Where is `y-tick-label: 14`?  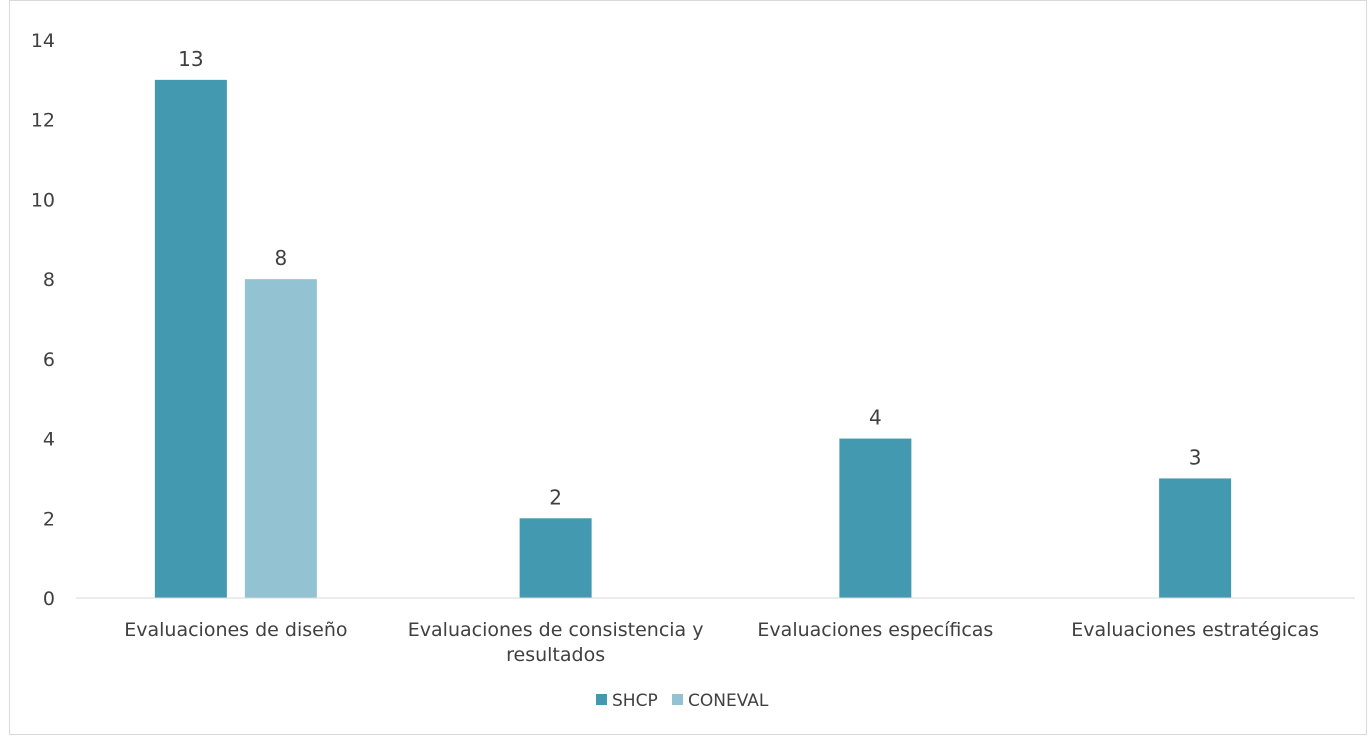 y-tick-label: 14 is located at coordinates (43, 41).